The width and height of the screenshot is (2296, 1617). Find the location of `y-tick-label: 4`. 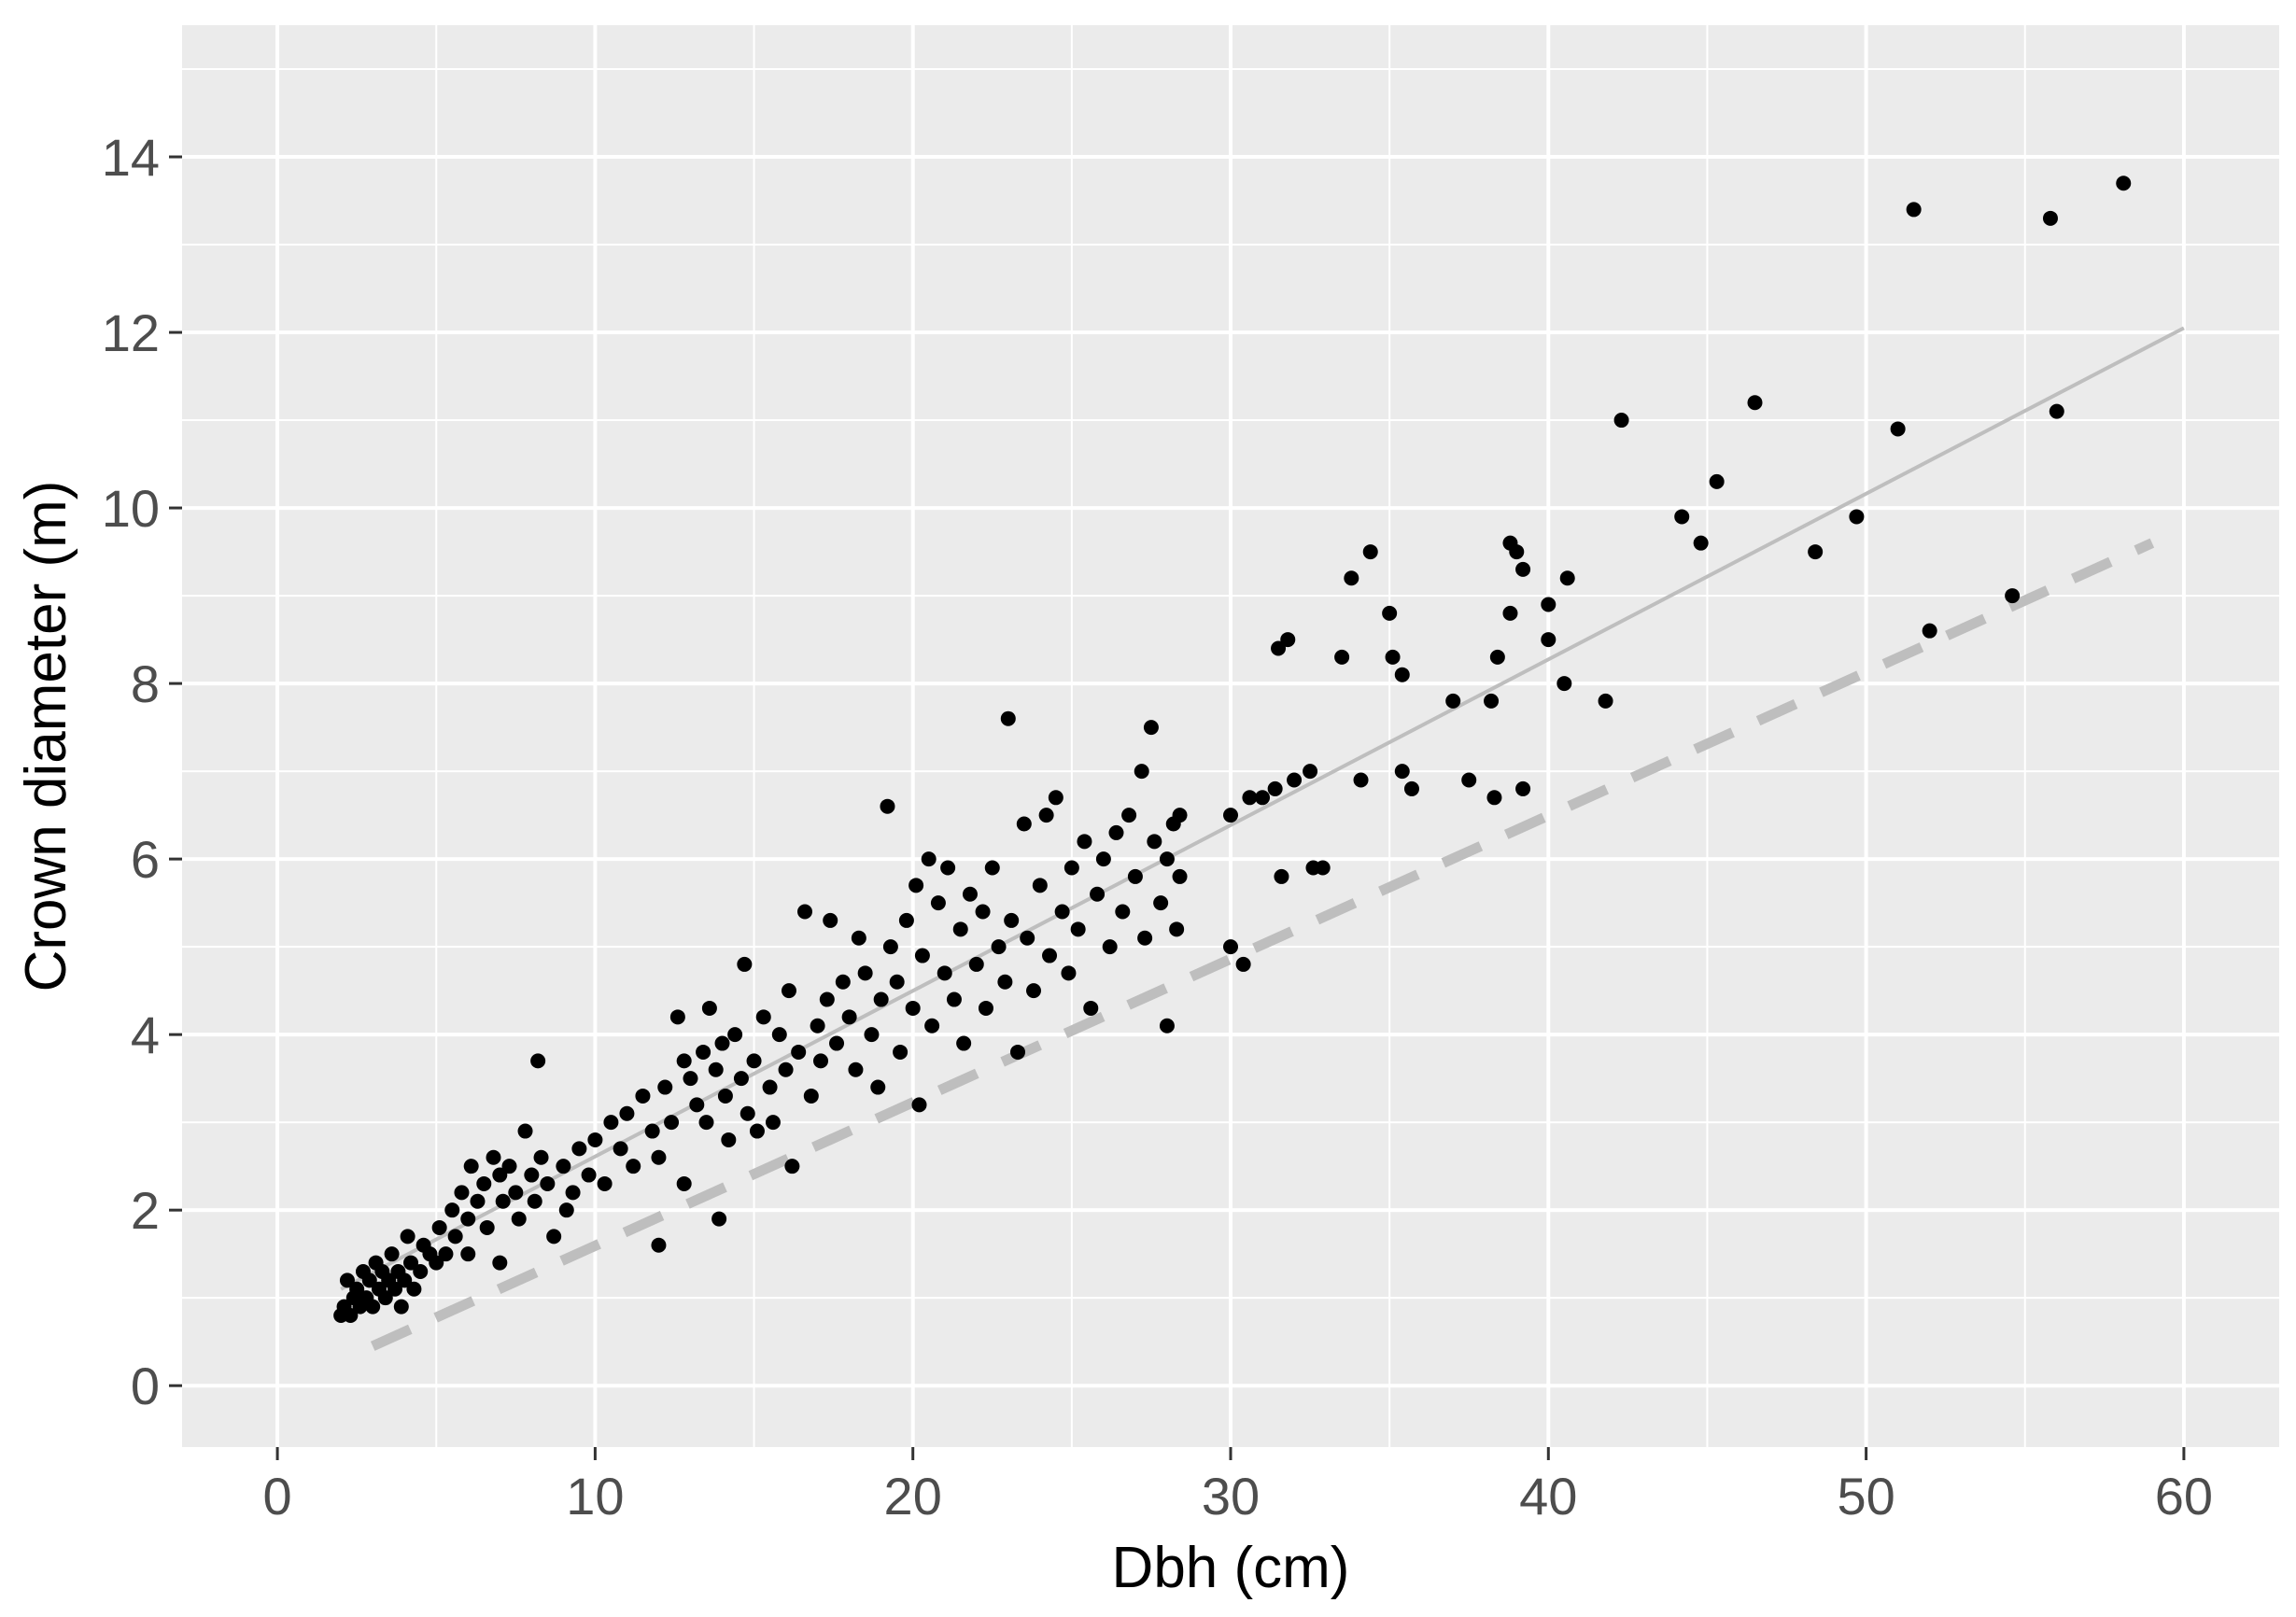

y-tick-label: 4 is located at coordinates (146, 1034).